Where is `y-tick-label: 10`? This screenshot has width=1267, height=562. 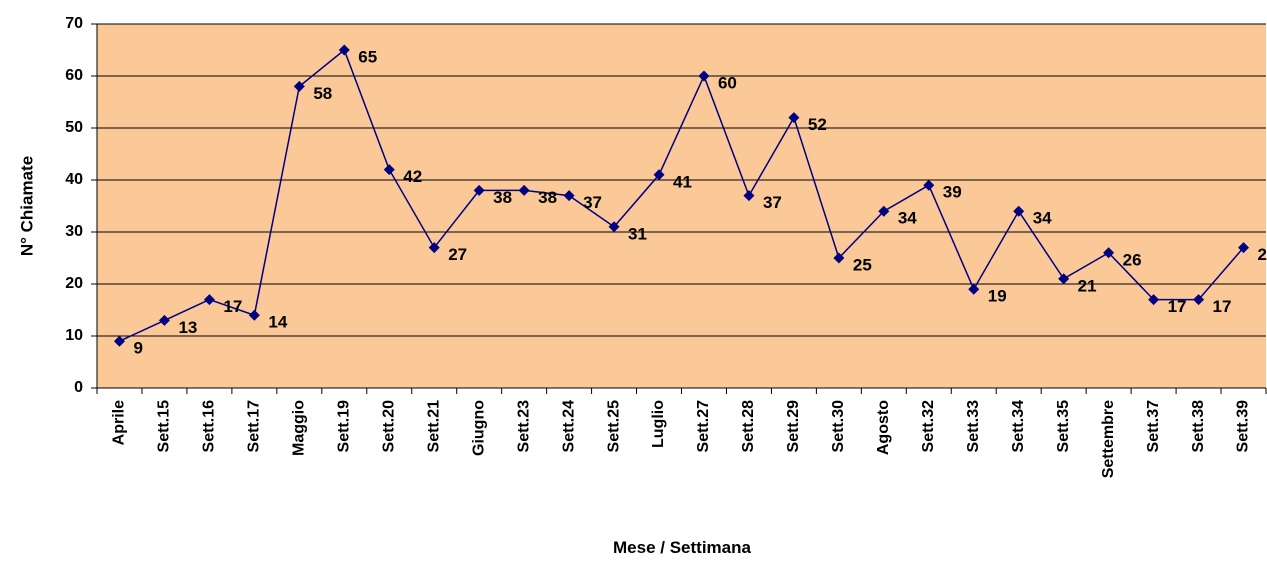 y-tick-label: 10 is located at coordinates (74, 335).